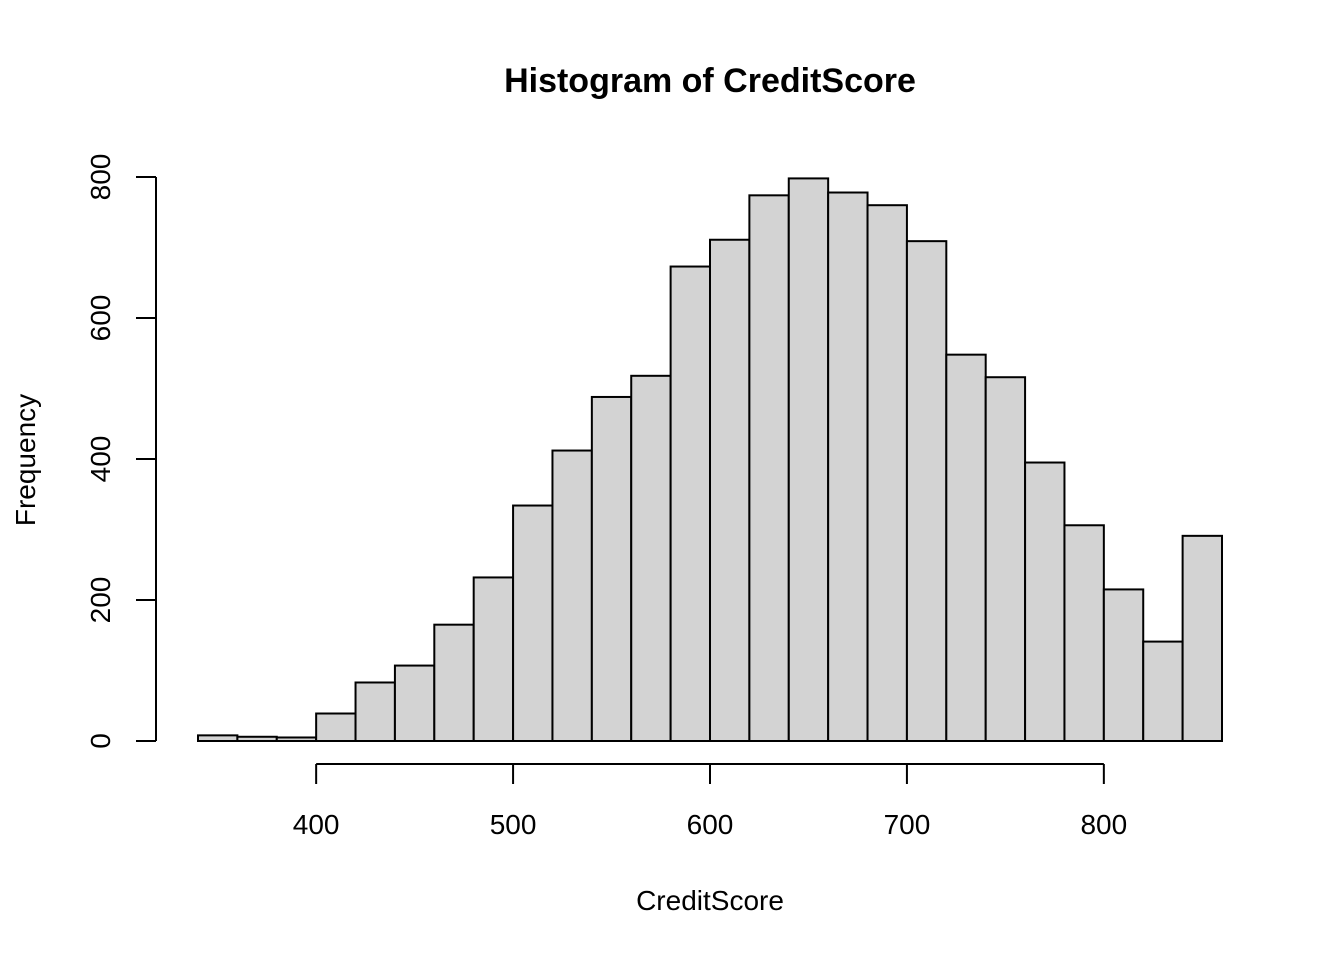 The width and height of the screenshot is (1344, 960). I want to click on x-tick-label-700: 700, so click(907, 824).